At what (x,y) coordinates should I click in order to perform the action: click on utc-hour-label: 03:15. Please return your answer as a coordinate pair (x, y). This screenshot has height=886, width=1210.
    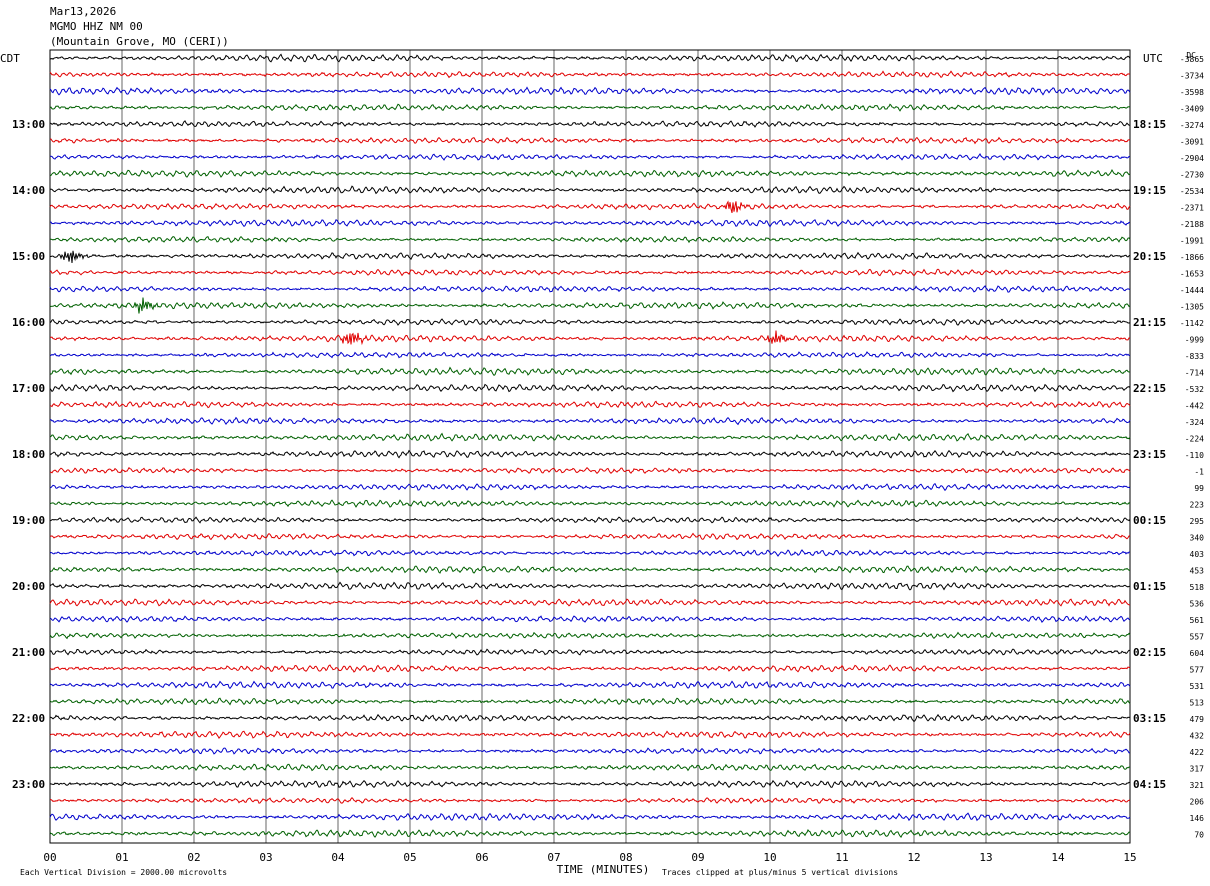
    Looking at the image, I should click on (1149, 718).